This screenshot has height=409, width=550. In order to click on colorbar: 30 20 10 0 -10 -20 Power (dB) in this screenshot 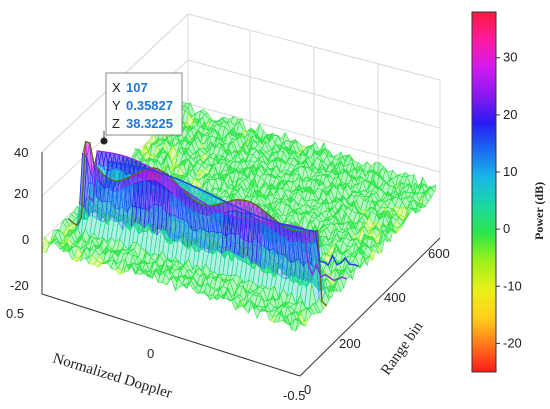, I will do `click(508, 192)`.